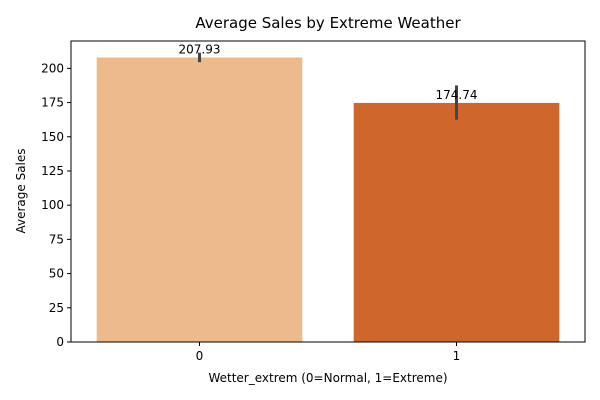 Image resolution: width=600 pixels, height=400 pixels. Describe the element at coordinates (52, 68) in the screenshot. I see `y-tick-label-200: 200` at that location.